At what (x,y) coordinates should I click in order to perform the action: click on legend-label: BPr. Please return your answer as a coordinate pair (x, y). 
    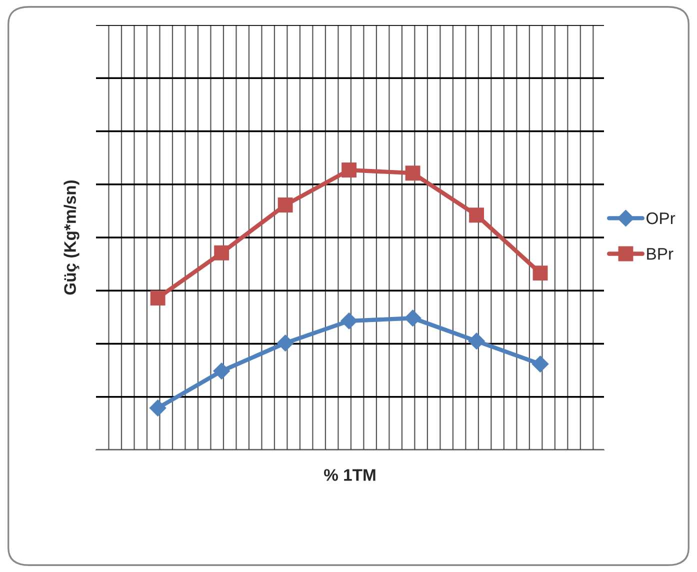
    Looking at the image, I should click on (660, 254).